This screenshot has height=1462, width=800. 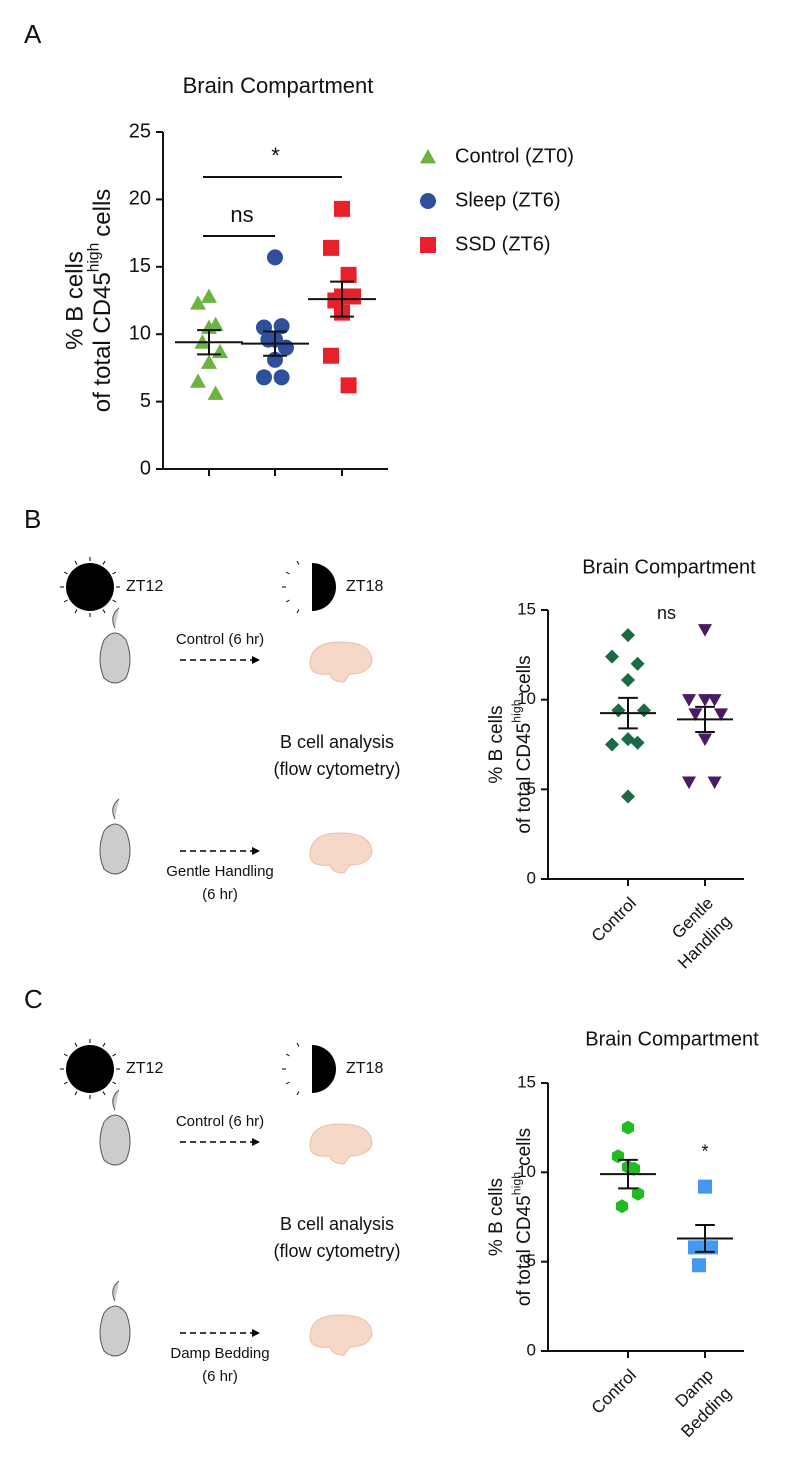 What do you see at coordinates (704, 1151) in the screenshot?
I see `significance-label: *` at bounding box center [704, 1151].